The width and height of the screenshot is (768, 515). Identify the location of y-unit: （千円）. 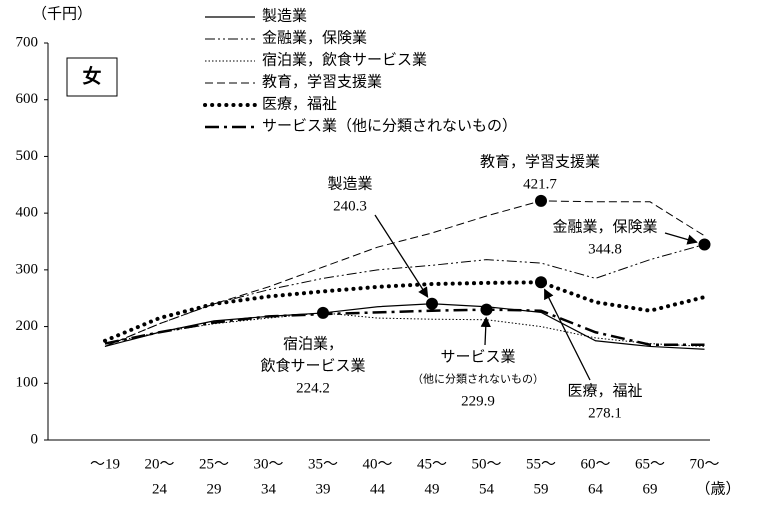
(62, 13).